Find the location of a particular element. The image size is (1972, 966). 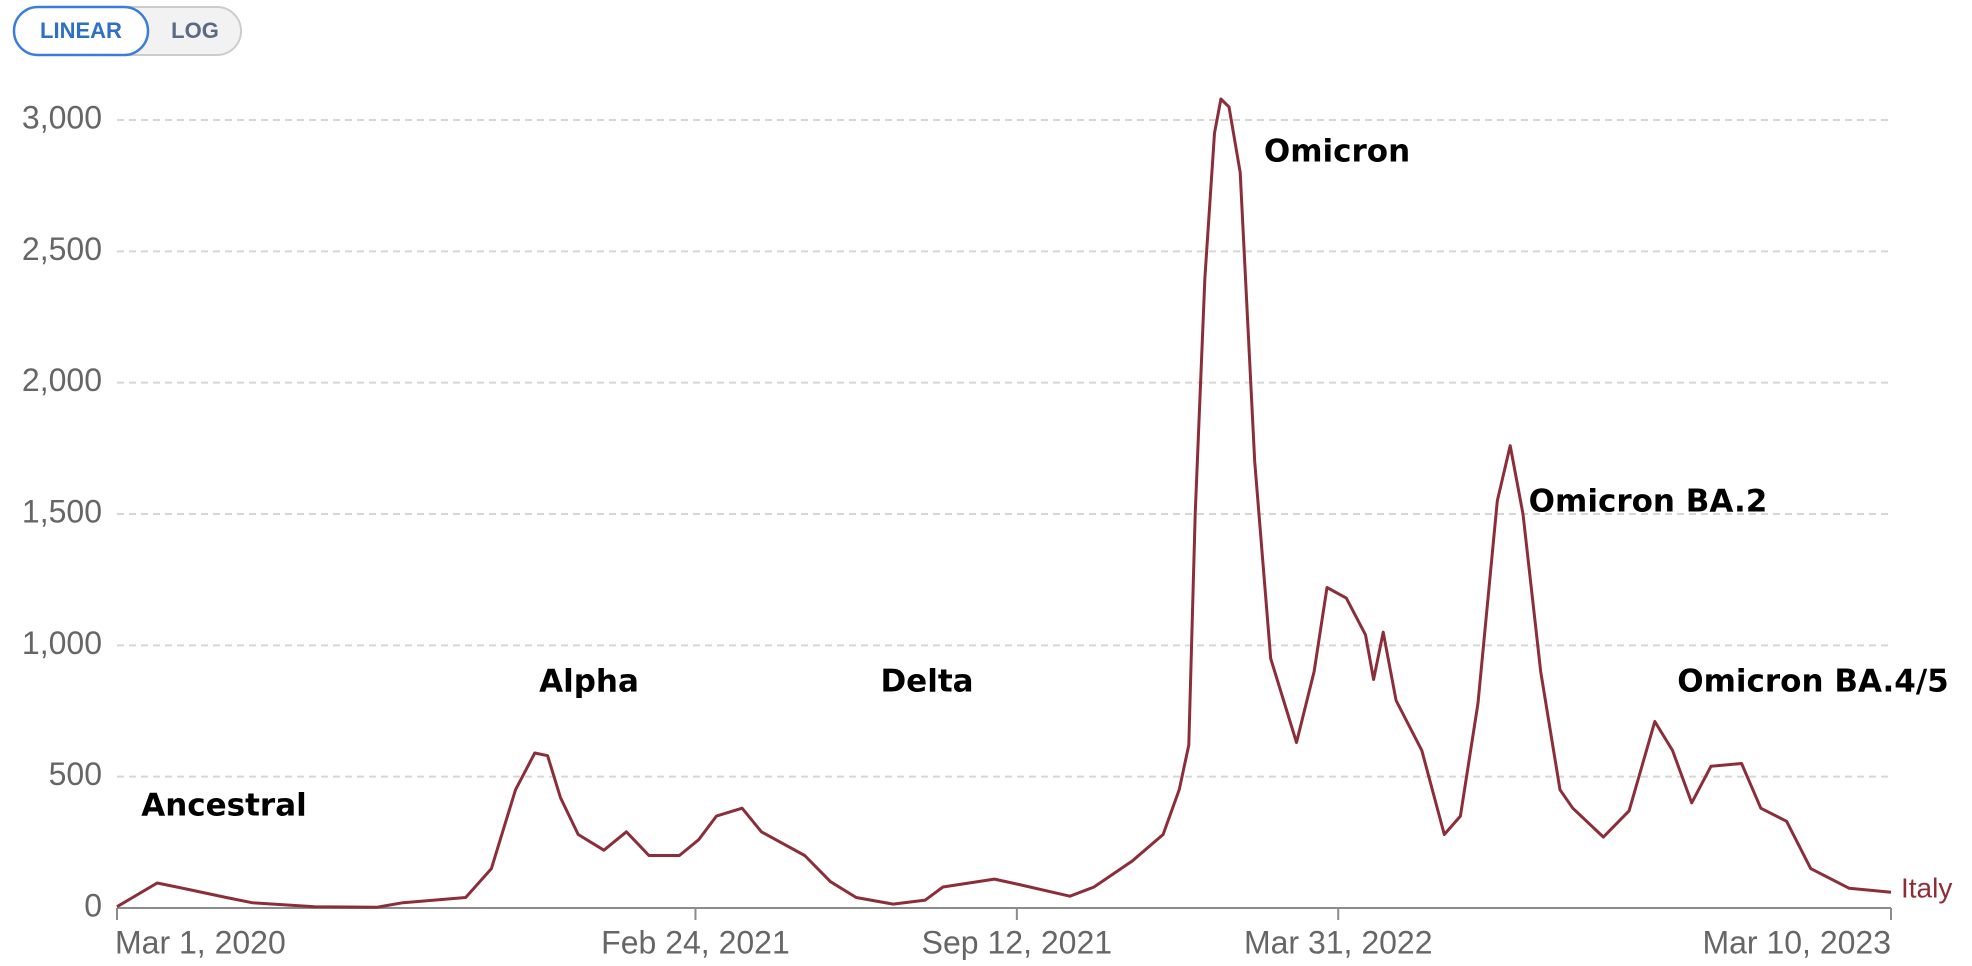

linear-button is located at coordinates (81, 31).